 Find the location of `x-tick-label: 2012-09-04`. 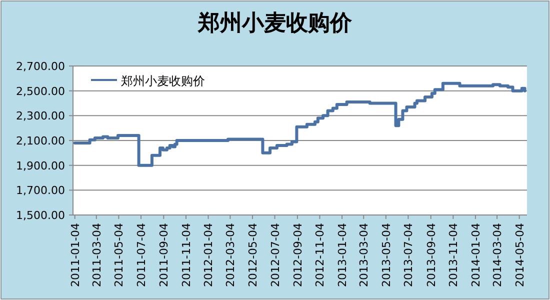

x-tick-label: 2012-09-04 is located at coordinates (297, 255).